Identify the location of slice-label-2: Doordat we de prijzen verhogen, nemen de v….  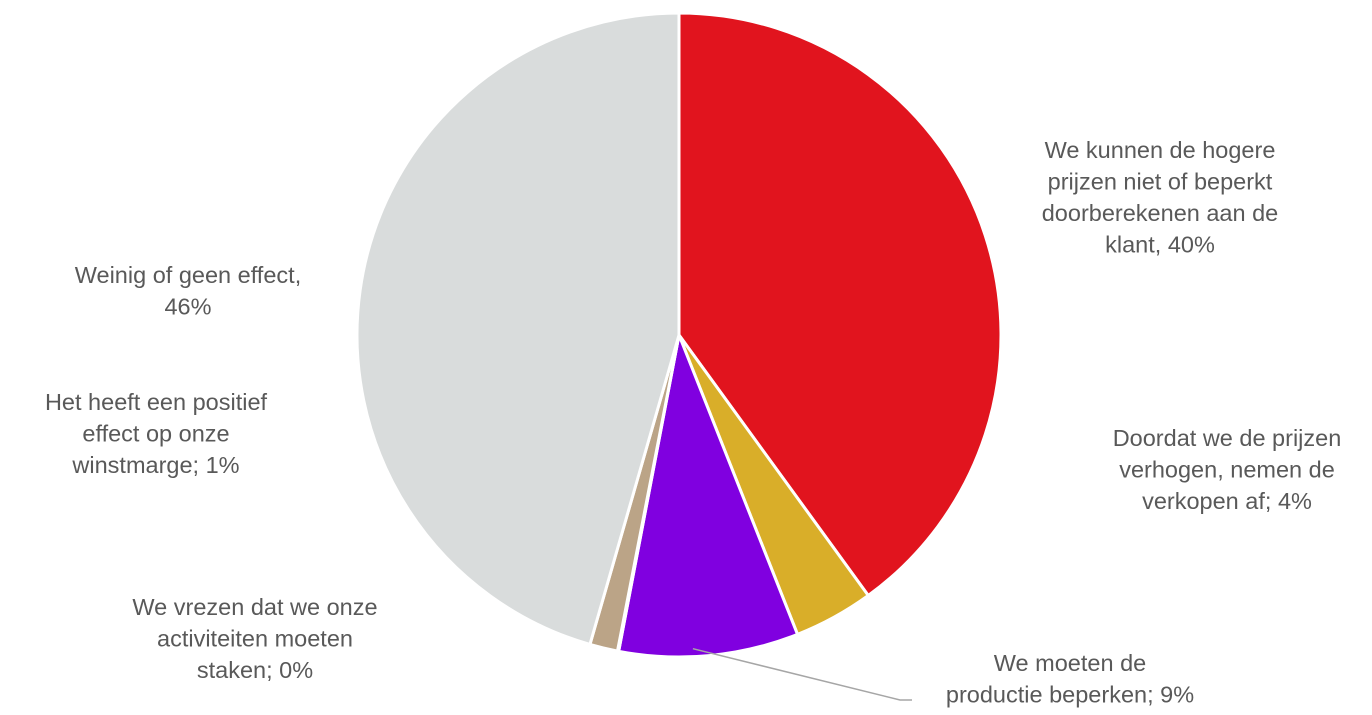
(1227, 469).